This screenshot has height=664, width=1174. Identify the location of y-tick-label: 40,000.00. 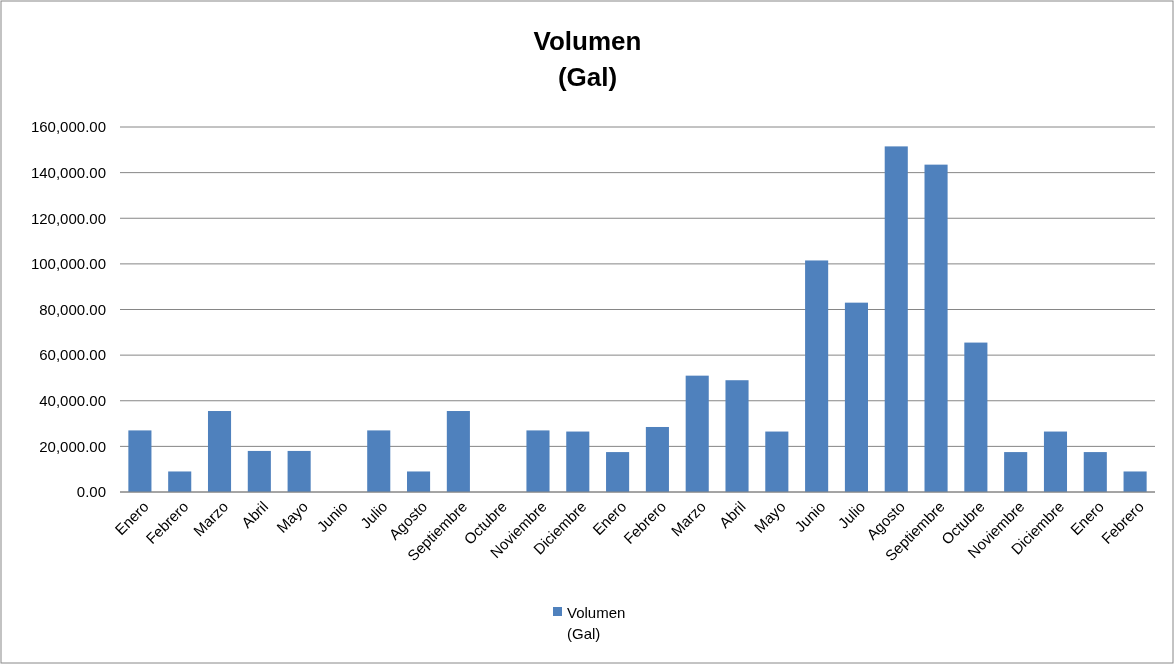
(72, 400).